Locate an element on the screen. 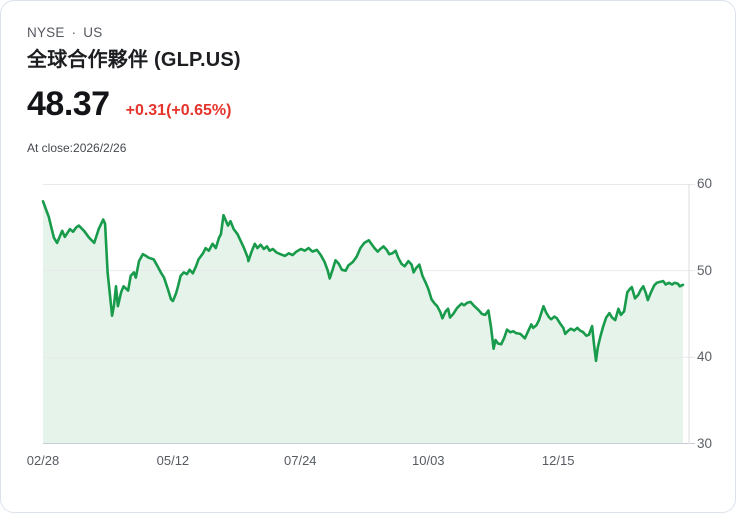  y-axis-label-60: 60 is located at coordinates (705, 183).